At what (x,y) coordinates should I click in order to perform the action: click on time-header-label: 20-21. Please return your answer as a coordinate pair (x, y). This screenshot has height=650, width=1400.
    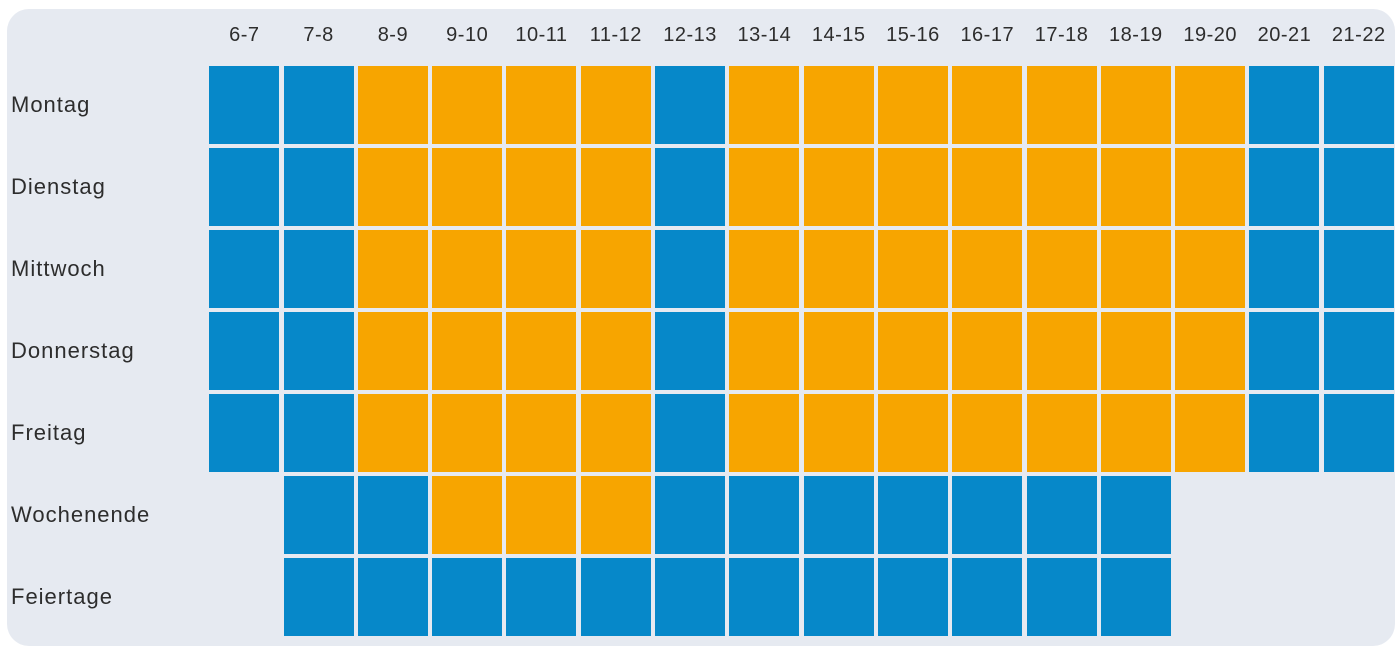
    Looking at the image, I should click on (1284, 35).